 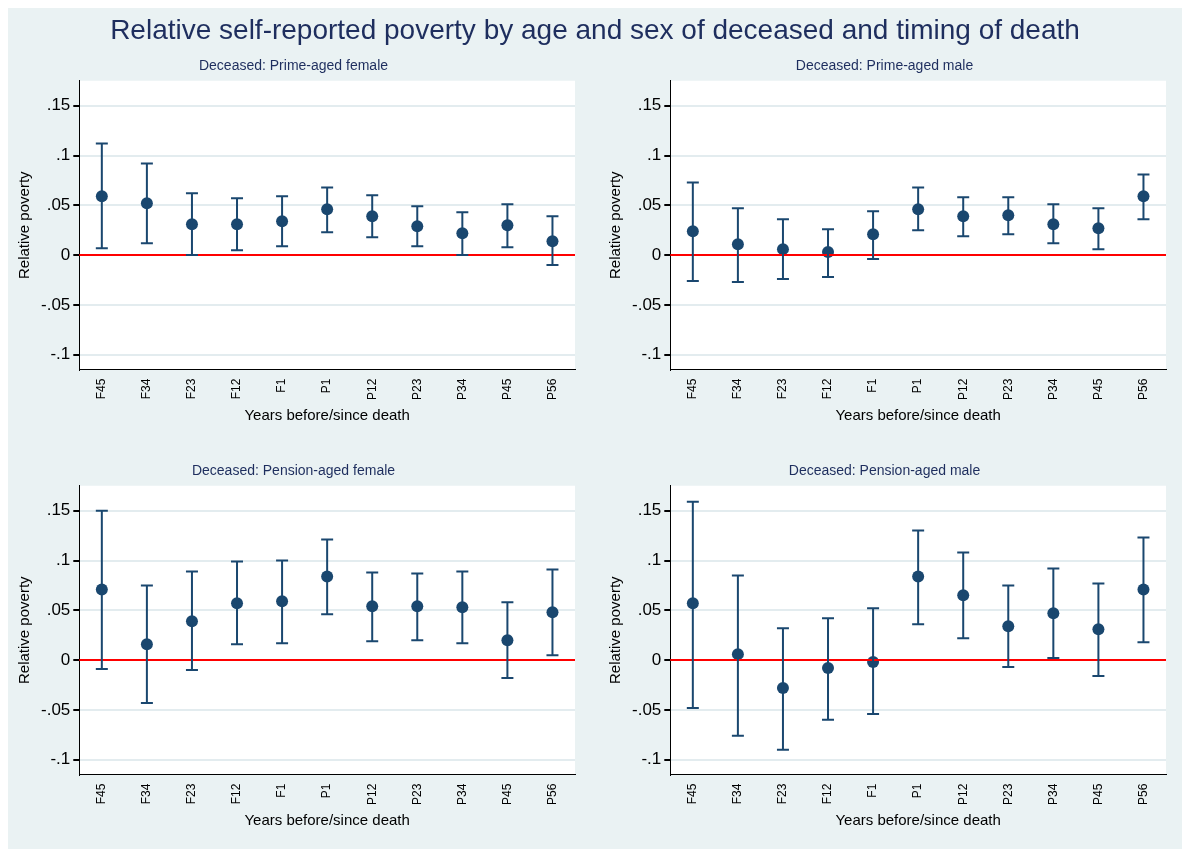 What do you see at coordinates (884, 470) in the screenshot?
I see `chart-title: Deceased: Pension-aged male` at bounding box center [884, 470].